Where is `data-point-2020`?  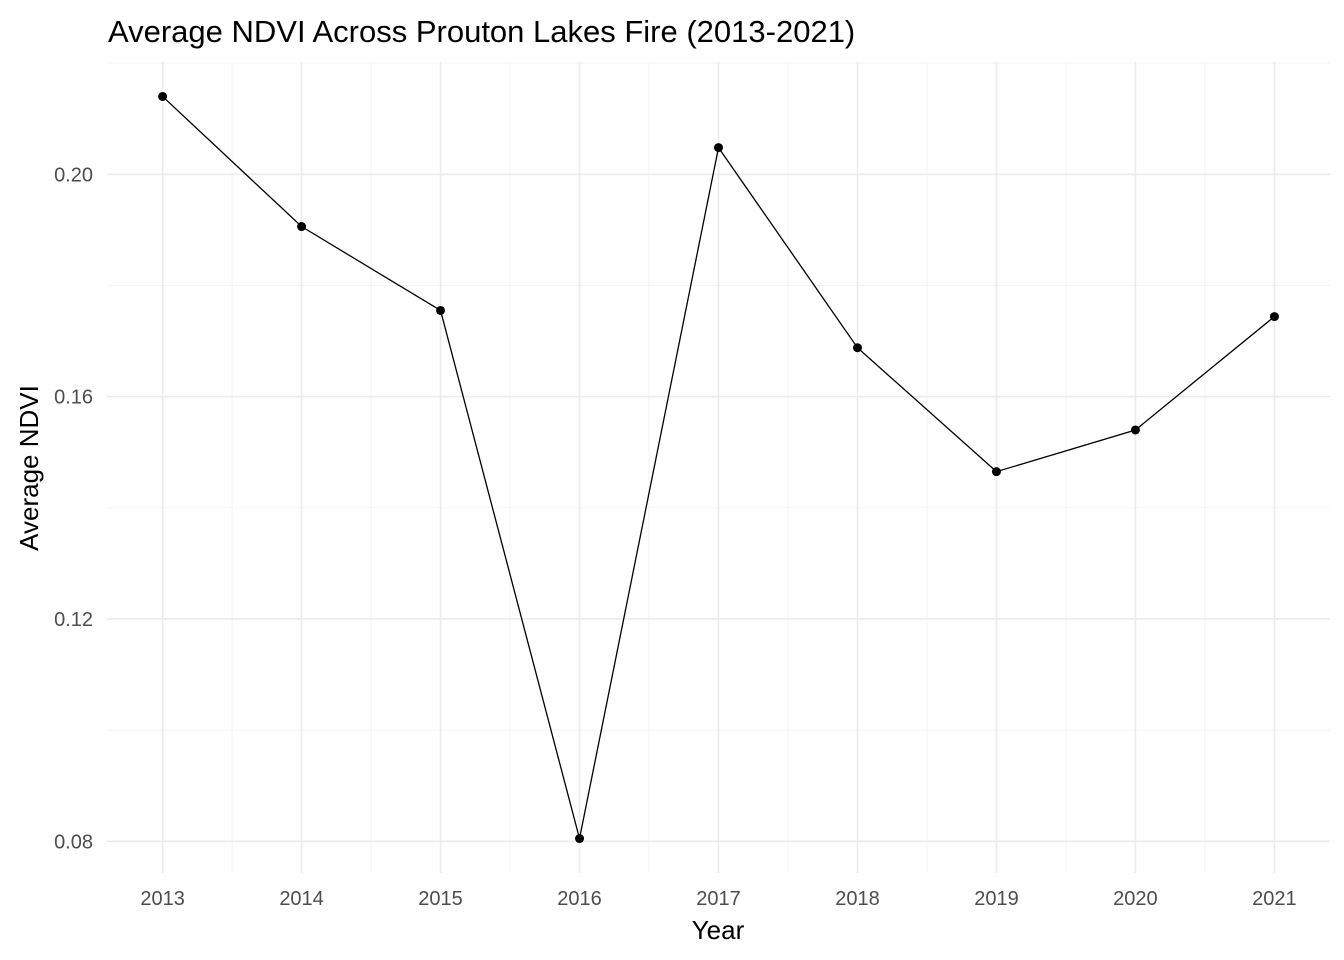
data-point-2020 is located at coordinates (1135, 430).